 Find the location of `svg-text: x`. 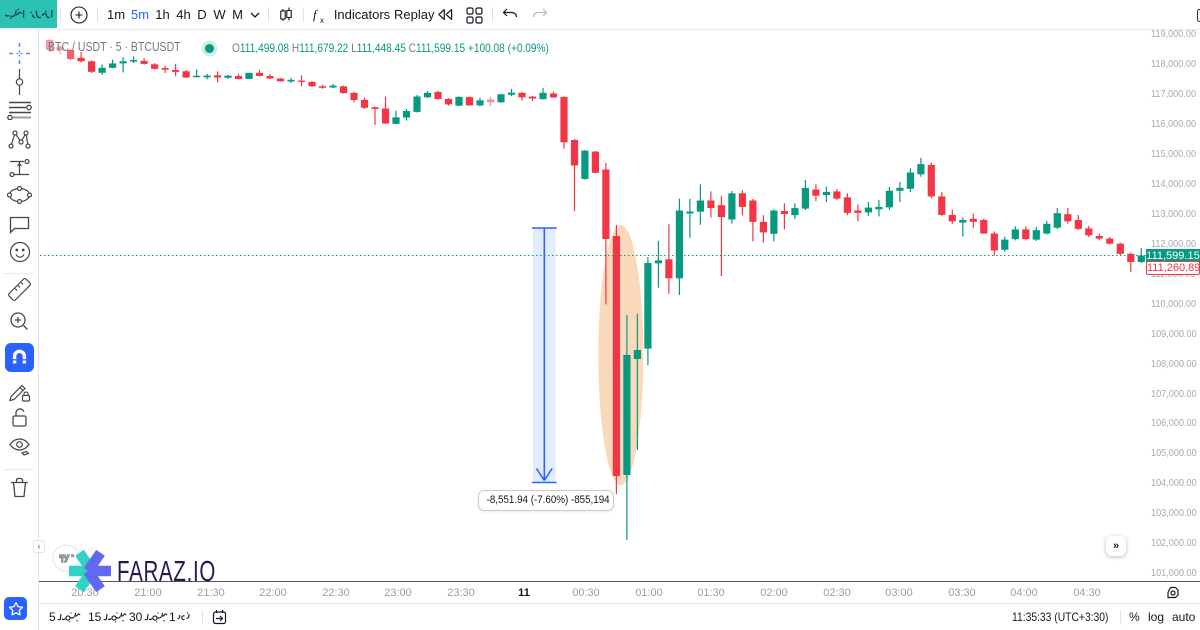

svg-text: x is located at coordinates (322, 20).